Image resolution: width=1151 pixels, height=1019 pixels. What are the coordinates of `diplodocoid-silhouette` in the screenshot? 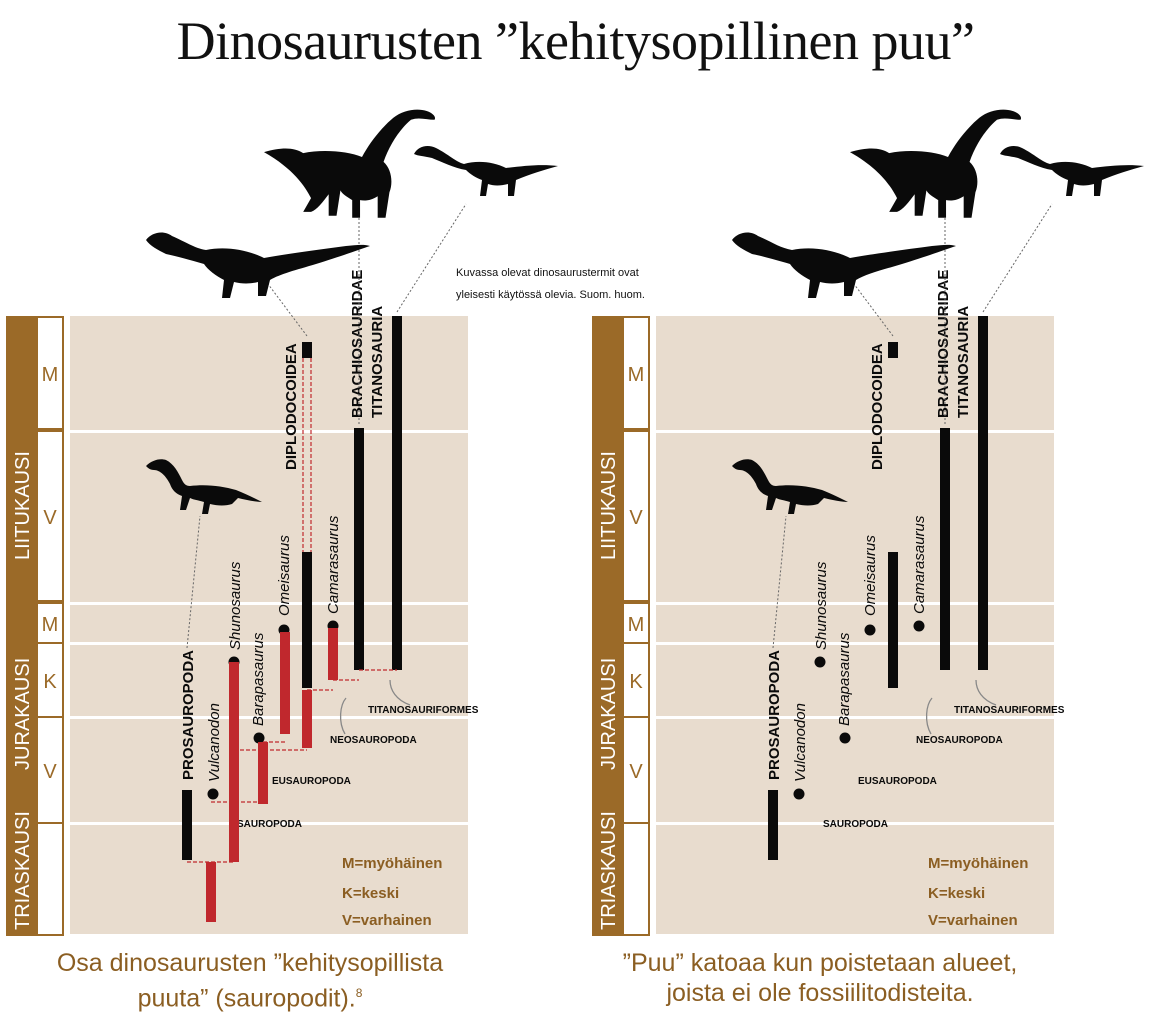 It's located at (844, 265).